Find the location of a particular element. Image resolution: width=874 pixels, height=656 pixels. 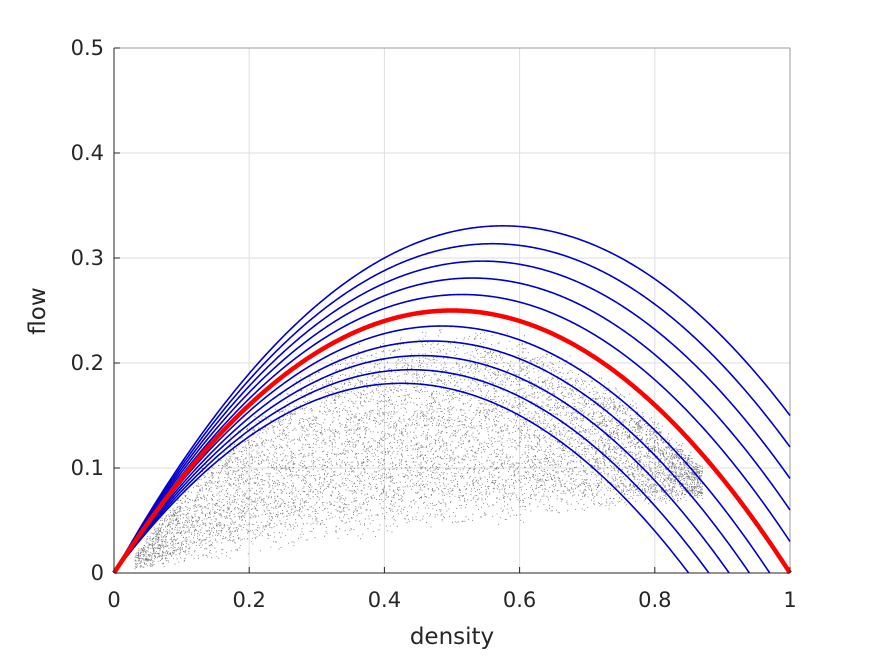

y-tick-label-5: 0.5 is located at coordinates (87, 48).